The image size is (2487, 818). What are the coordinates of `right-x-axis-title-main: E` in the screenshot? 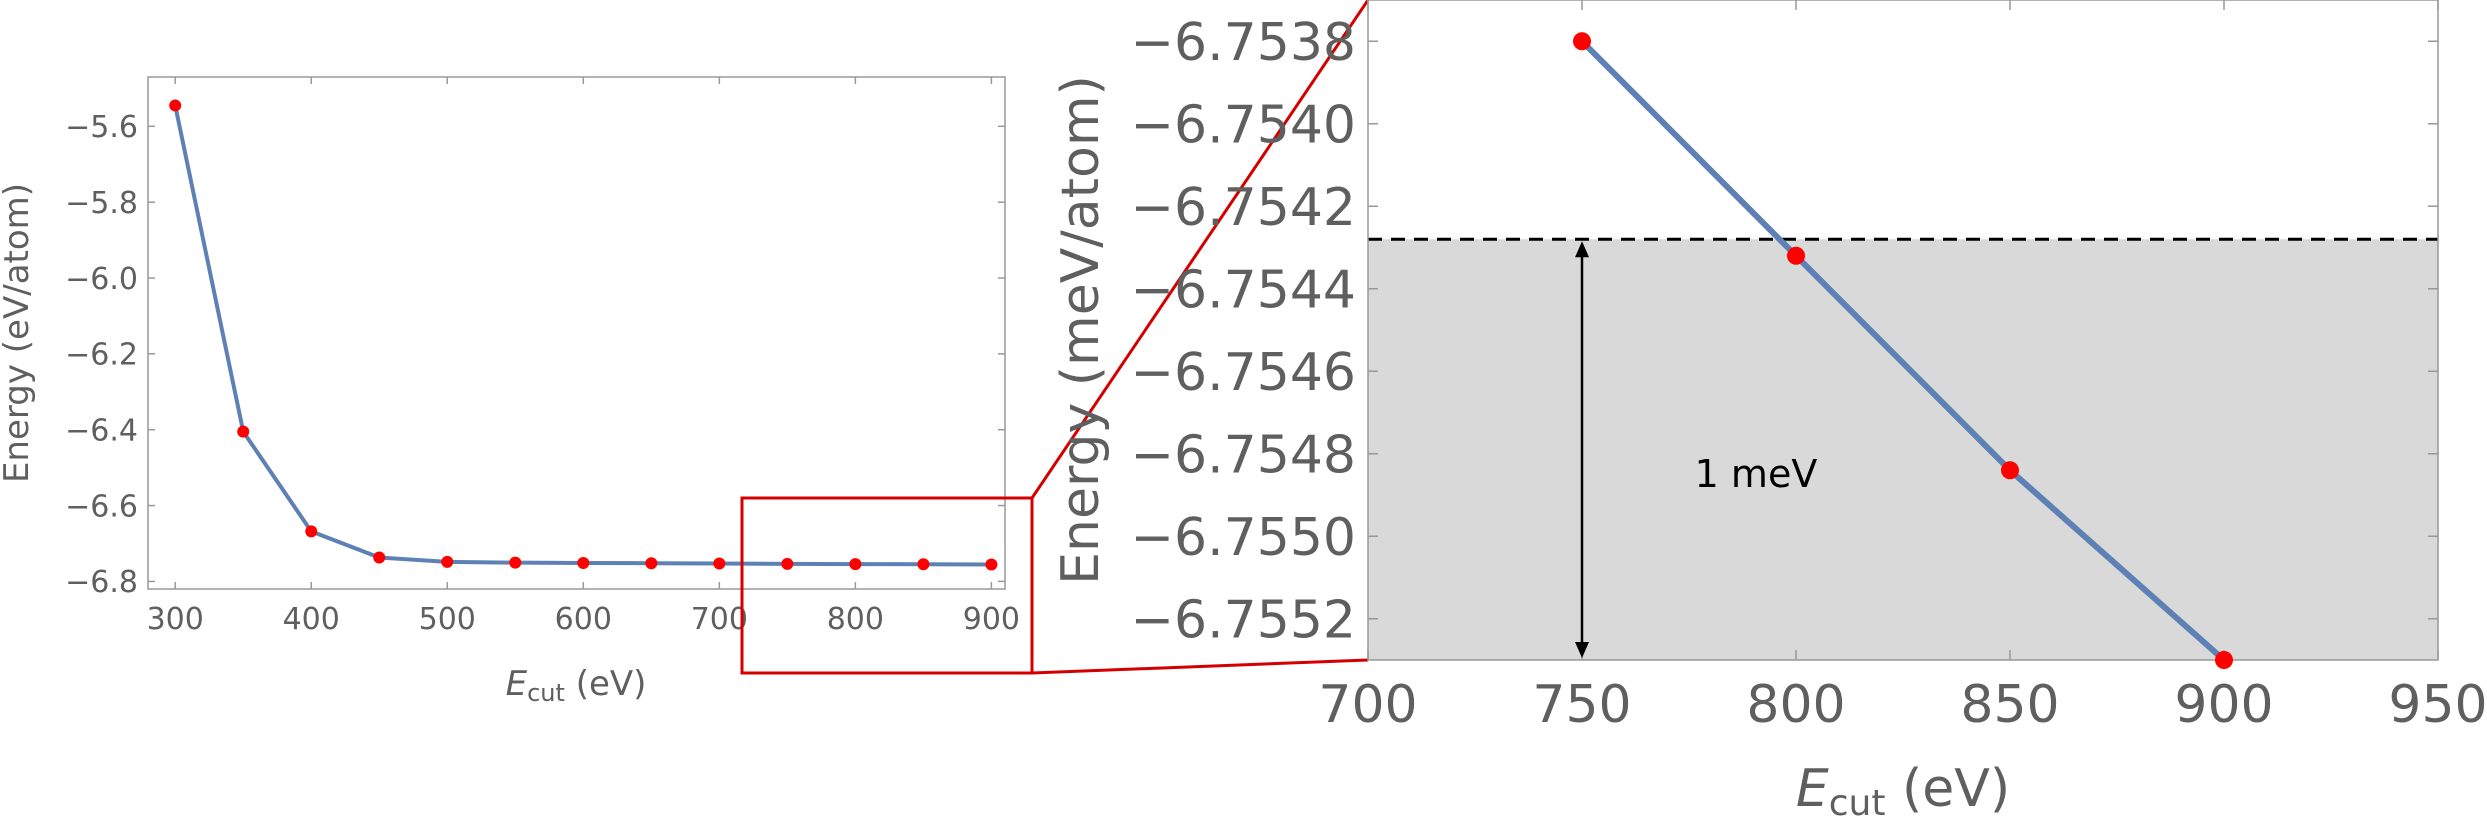 It's located at (1812, 788).